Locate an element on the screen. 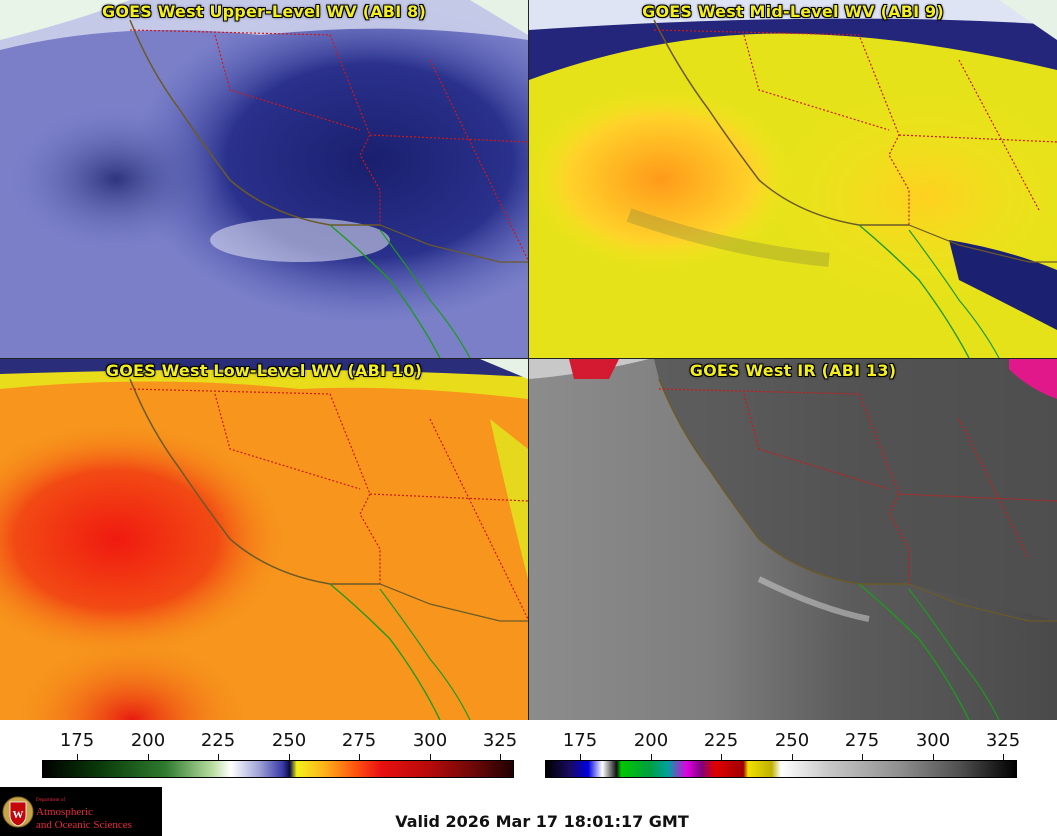  colorbar-wv: 175 200 225 250 275 300 325 is located at coordinates (280, 754).